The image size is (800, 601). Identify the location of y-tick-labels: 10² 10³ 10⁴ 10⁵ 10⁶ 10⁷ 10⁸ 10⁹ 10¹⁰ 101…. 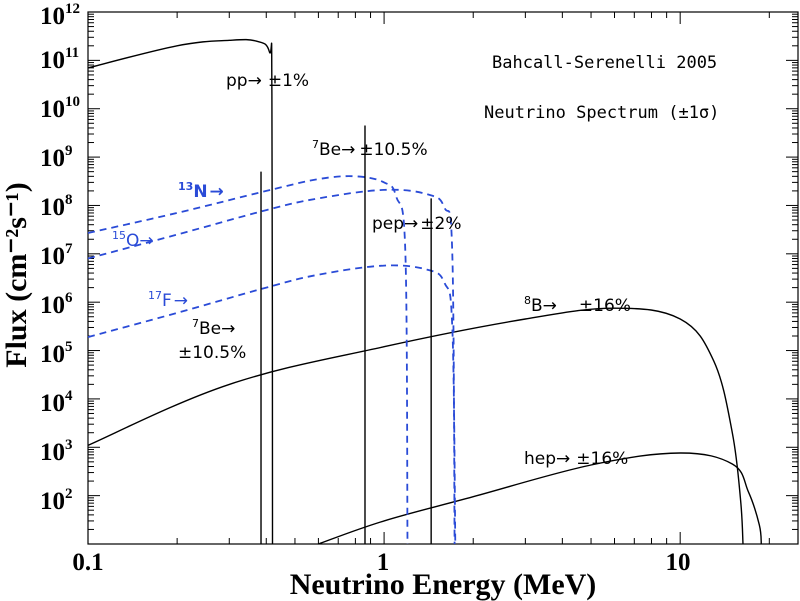
(60, 258).